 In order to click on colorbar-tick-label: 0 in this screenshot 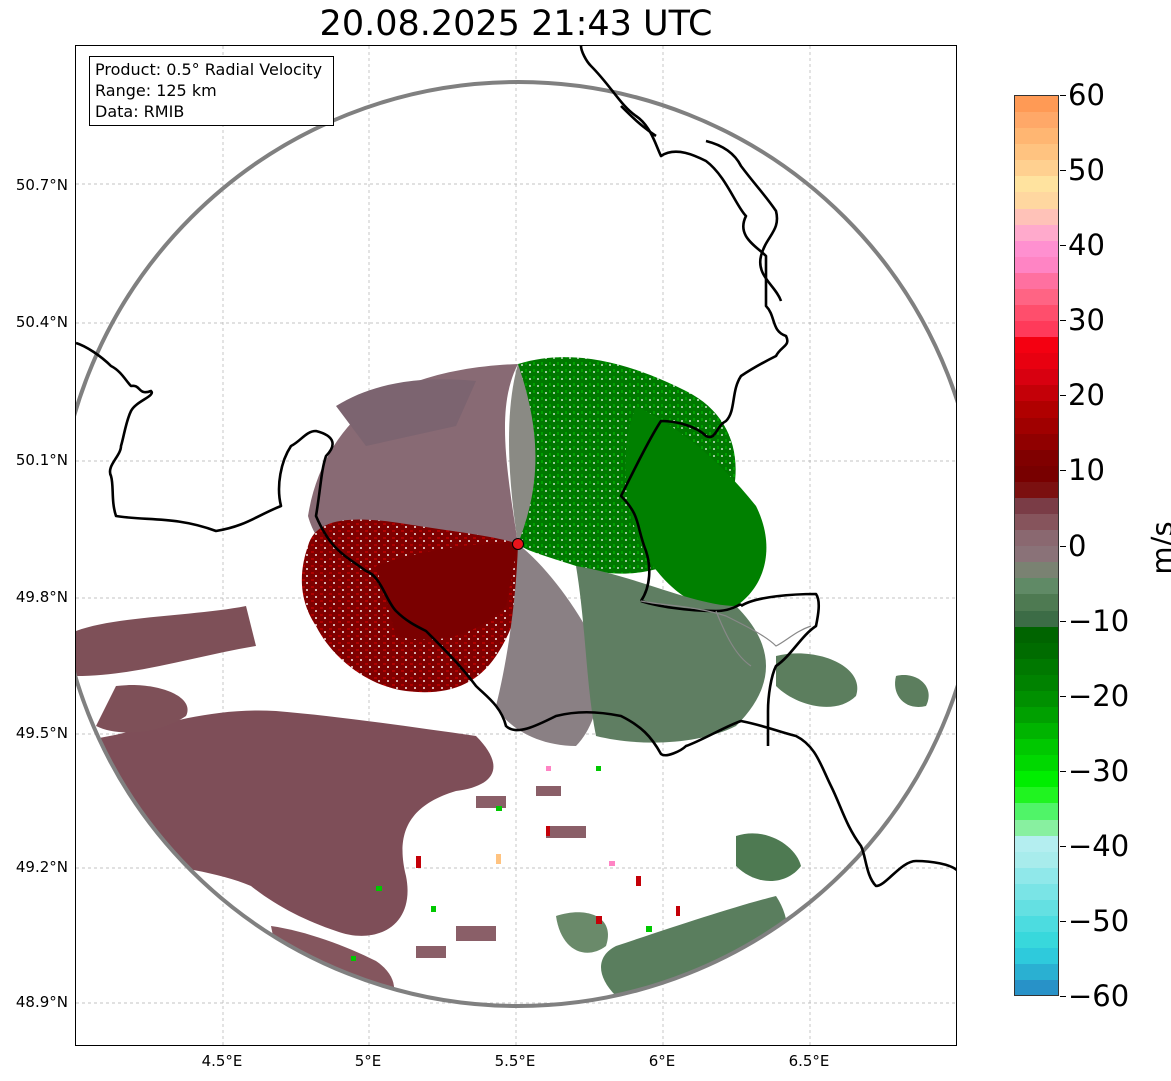, I will do `click(1077, 545)`.